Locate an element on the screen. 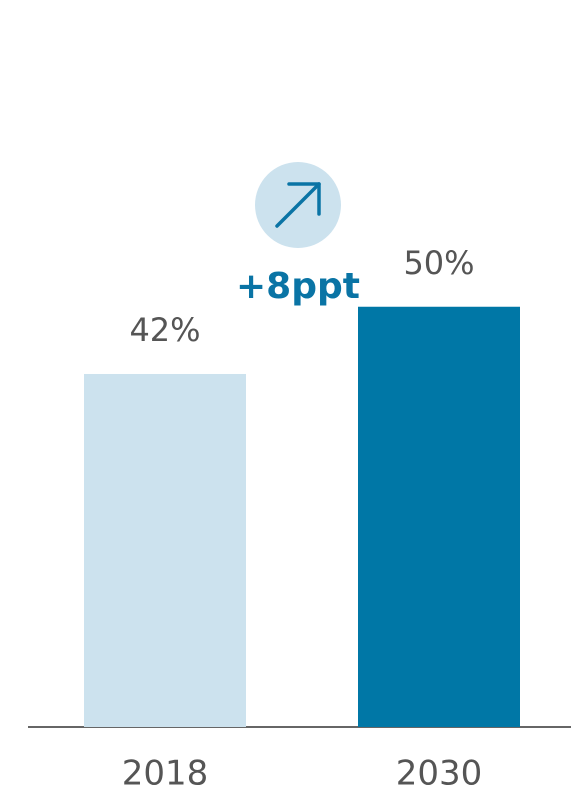 The height and width of the screenshot is (792, 571). value-label: 42% is located at coordinates (164, 330).